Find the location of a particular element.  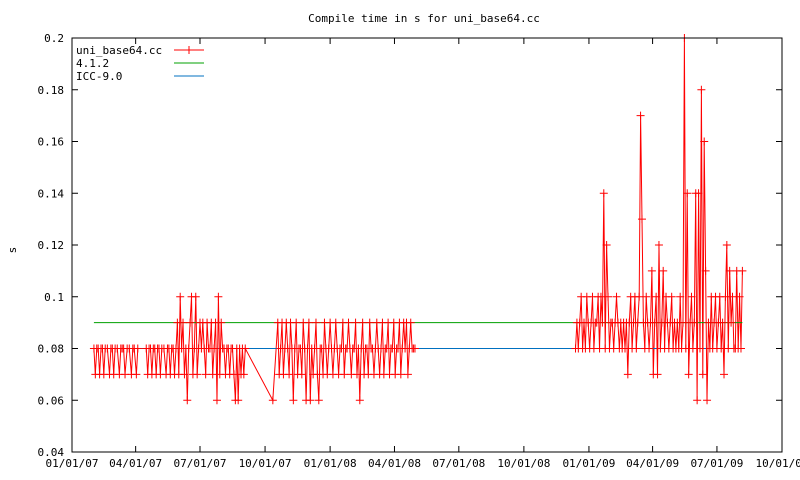

y-tick-label: 0.2 is located at coordinates (54, 38).